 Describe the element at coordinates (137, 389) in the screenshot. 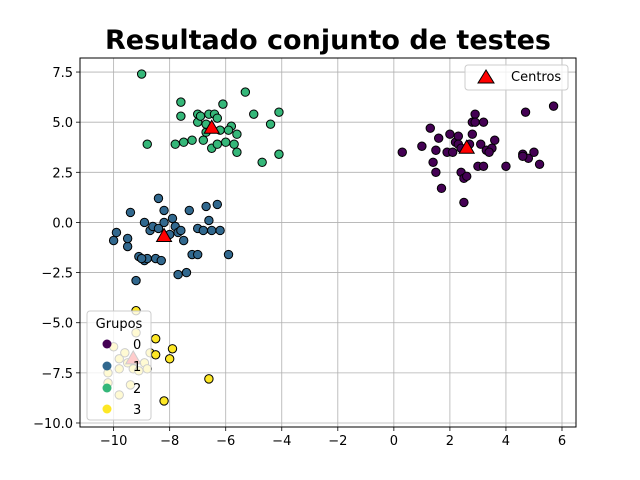

I see `legend-label-2: 2` at that location.